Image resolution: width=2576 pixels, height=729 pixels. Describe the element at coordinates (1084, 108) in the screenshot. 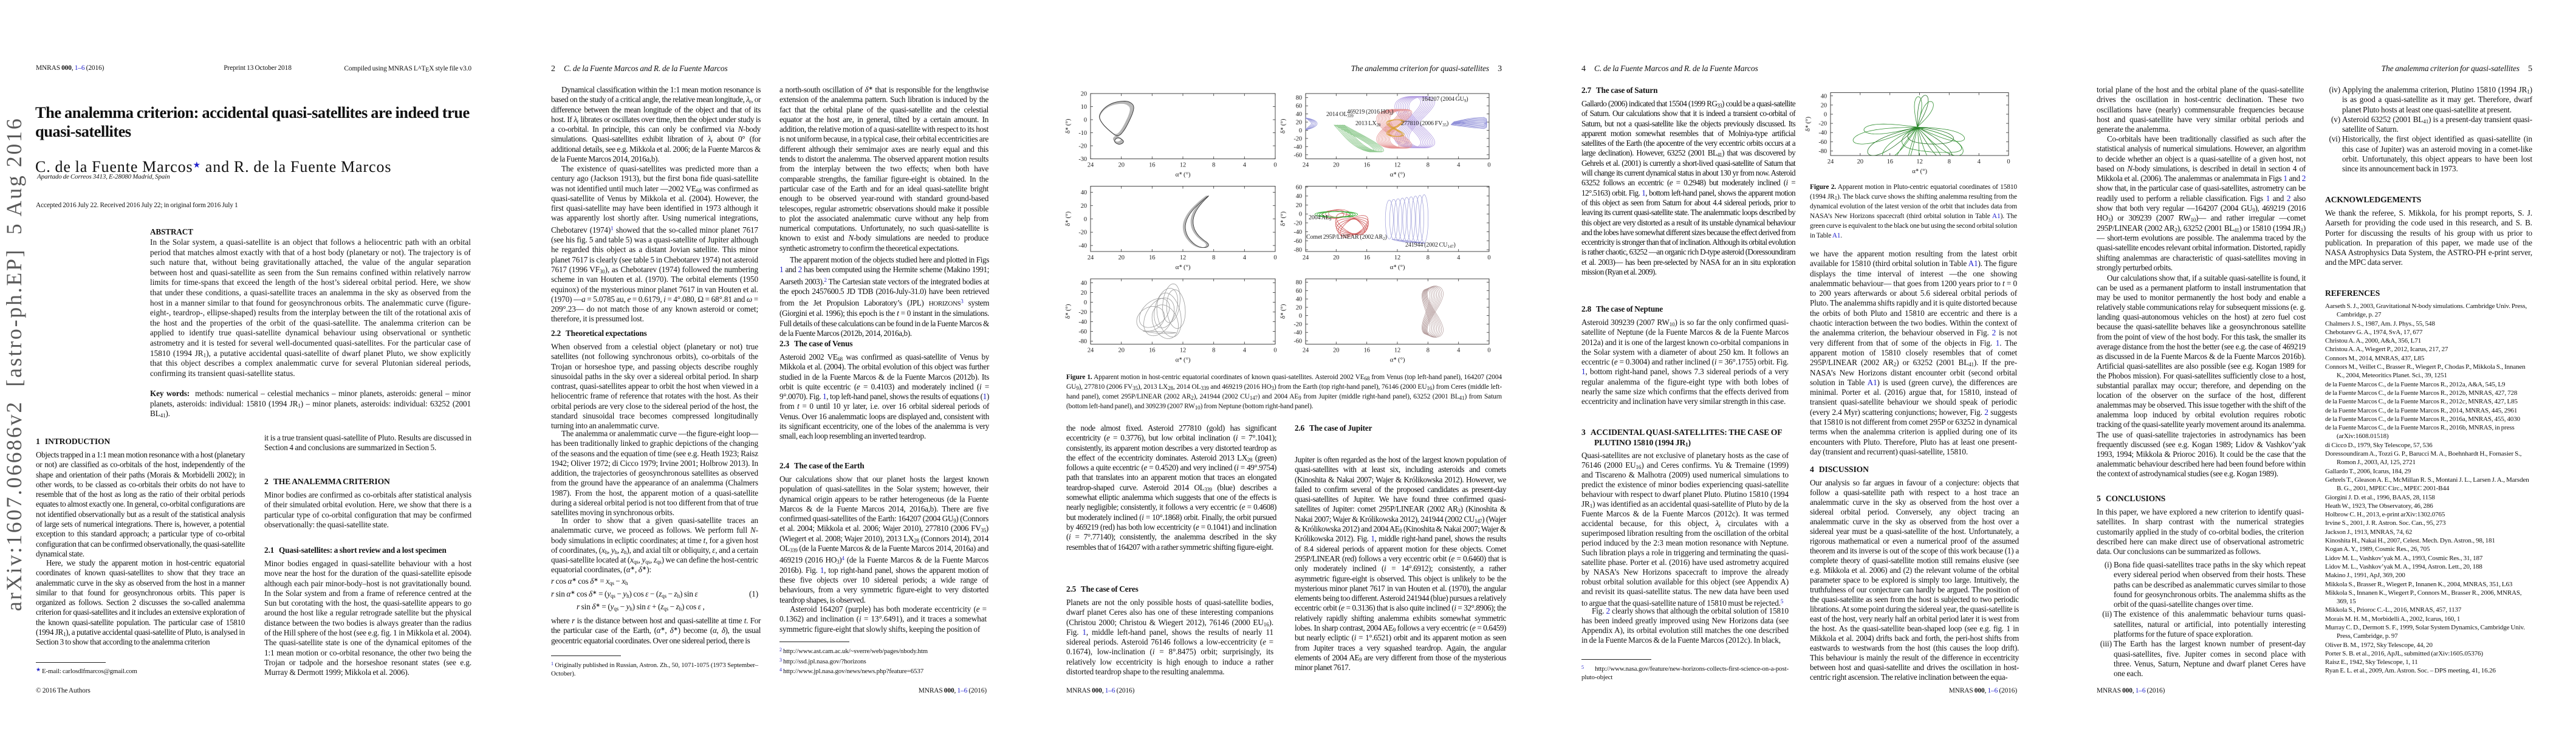

I see `svg-text: 10` at that location.